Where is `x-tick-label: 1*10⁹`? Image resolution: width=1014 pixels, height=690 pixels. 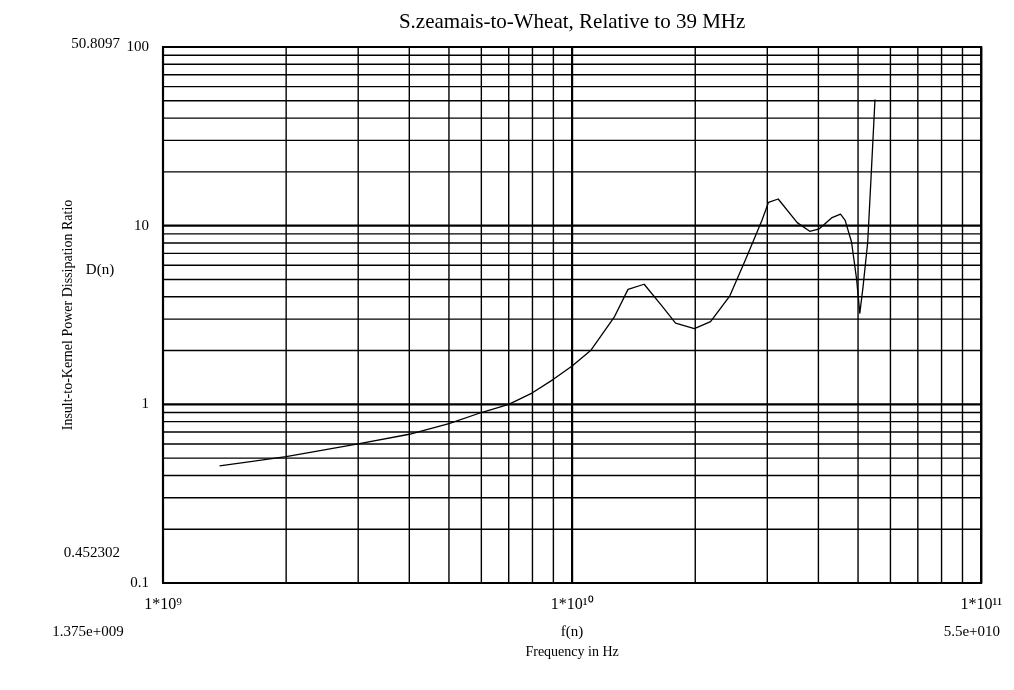
x-tick-label: 1*10⁹ is located at coordinates (163, 603).